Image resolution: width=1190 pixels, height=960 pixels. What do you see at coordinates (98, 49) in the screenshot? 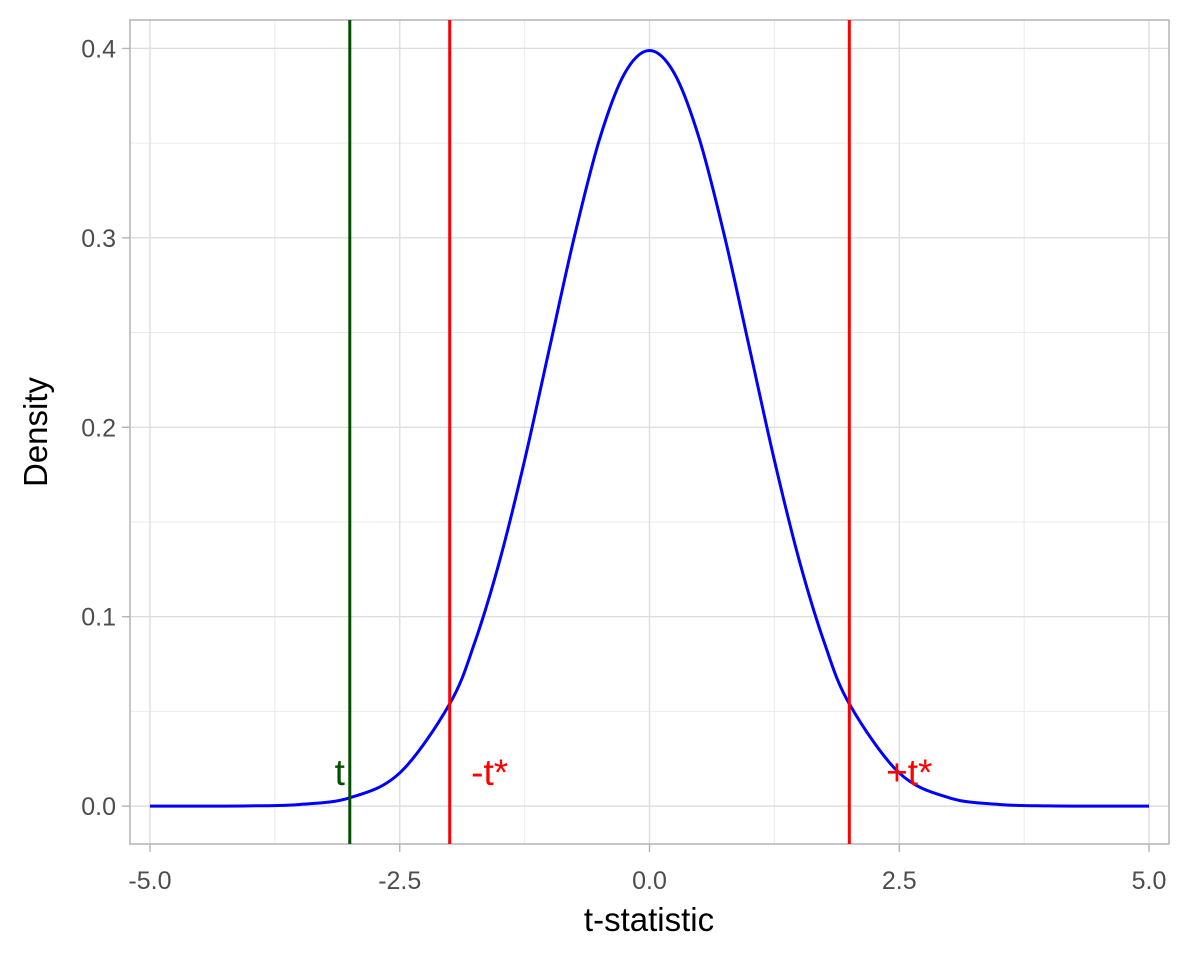
I see `y-tick-label: 0.4` at bounding box center [98, 49].